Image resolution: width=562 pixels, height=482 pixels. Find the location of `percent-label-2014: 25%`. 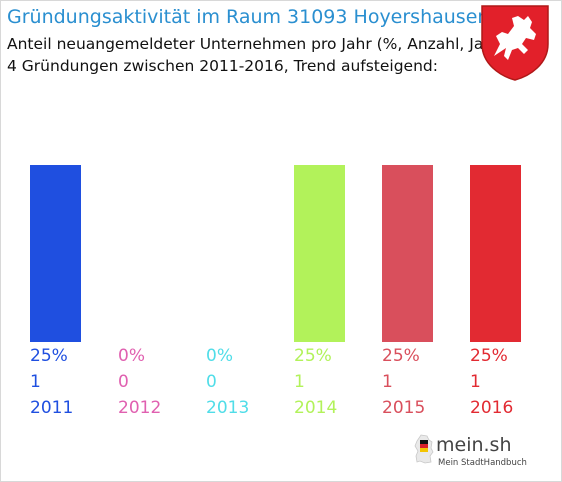

percent-label-2014: 25% is located at coordinates (313, 356).